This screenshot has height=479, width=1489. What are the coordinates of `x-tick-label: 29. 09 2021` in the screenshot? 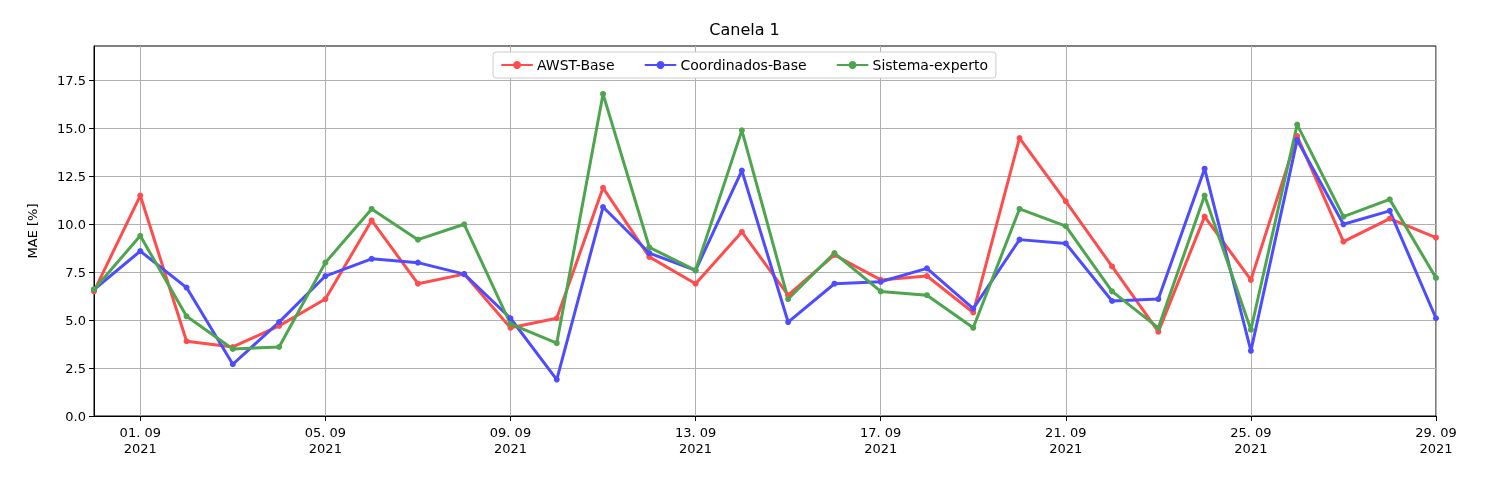 It's located at (1436, 440).